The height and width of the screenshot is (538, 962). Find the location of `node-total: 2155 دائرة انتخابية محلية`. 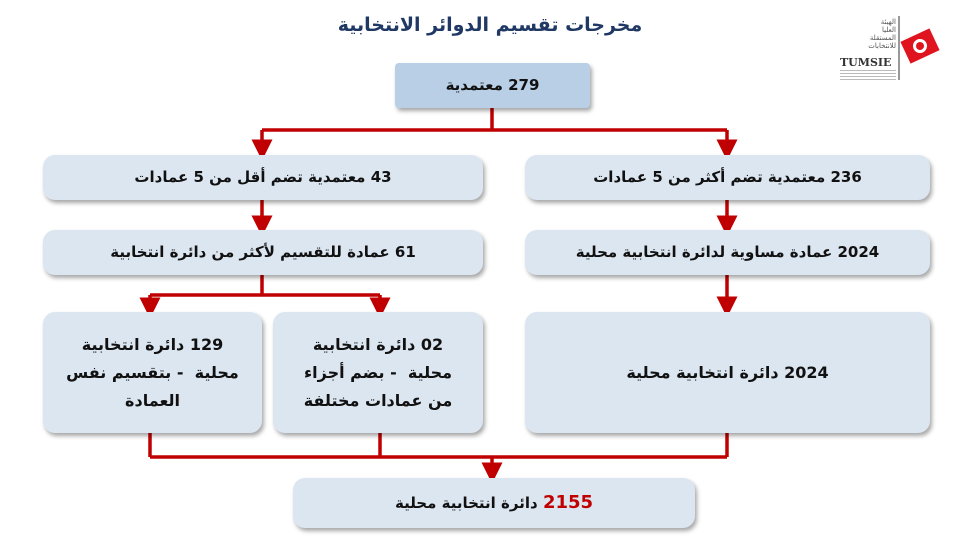

node-total: 2155 دائرة انتخابية محلية is located at coordinates (494, 503).